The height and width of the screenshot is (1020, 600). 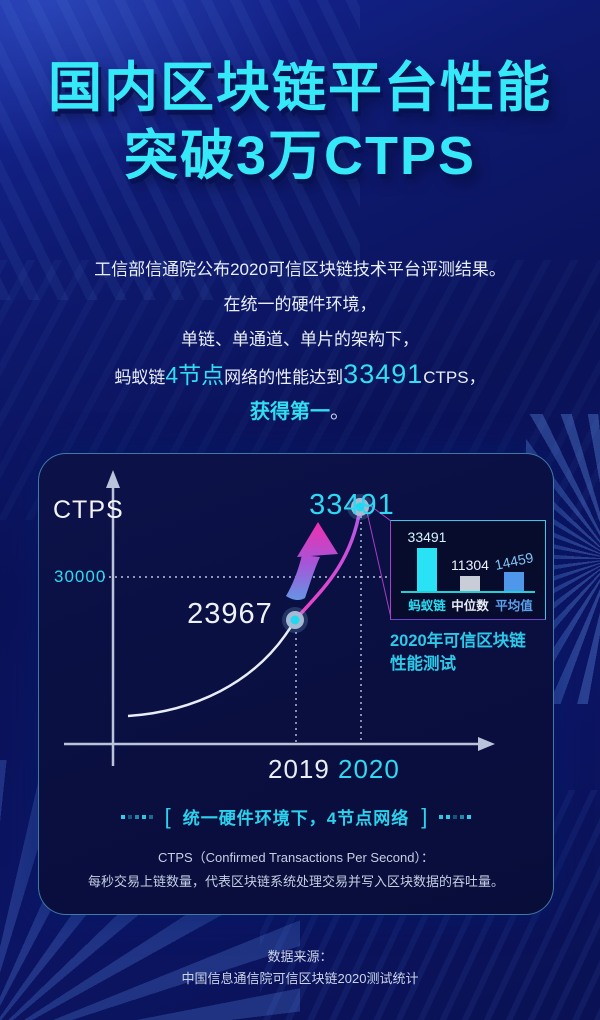 What do you see at coordinates (195, 375) in the screenshot?
I see `intro-line4-highlight-nodes: 4节点` at bounding box center [195, 375].